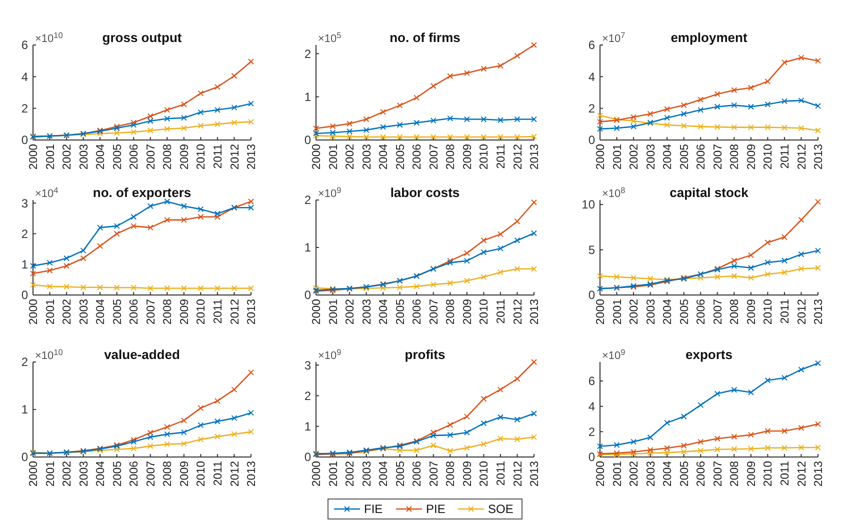 The height and width of the screenshot is (521, 846). What do you see at coordinates (142, 192) in the screenshot?
I see `chart-title: no. of exporters` at bounding box center [142, 192].